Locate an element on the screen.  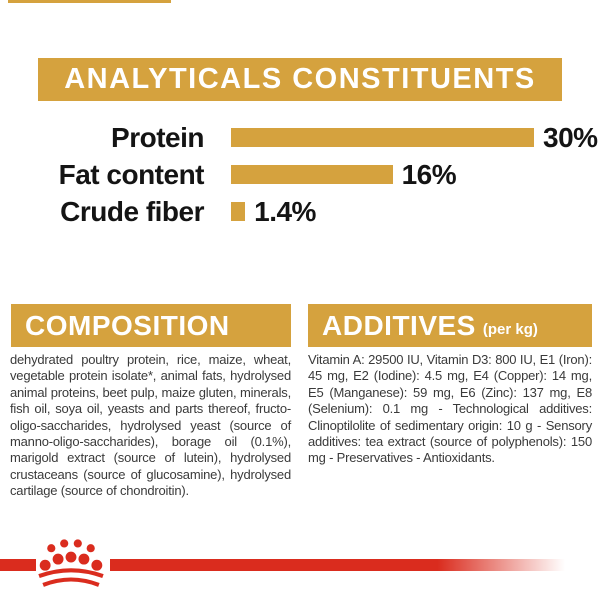
composition-header-label: COMPOSITION is located at coordinates (127, 325).